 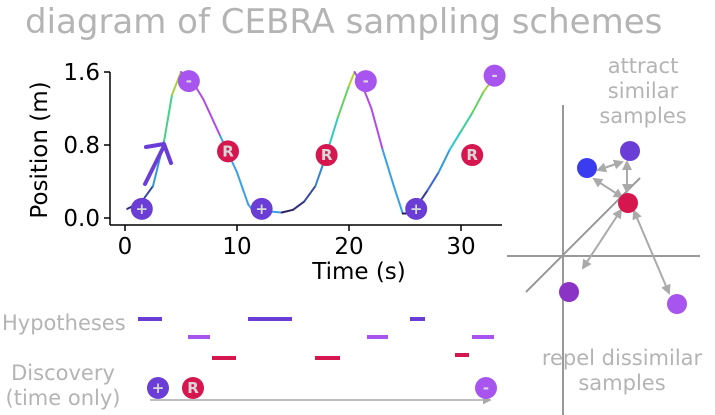 I want to click on x-axis-label: Time (s), so click(x=358, y=272).